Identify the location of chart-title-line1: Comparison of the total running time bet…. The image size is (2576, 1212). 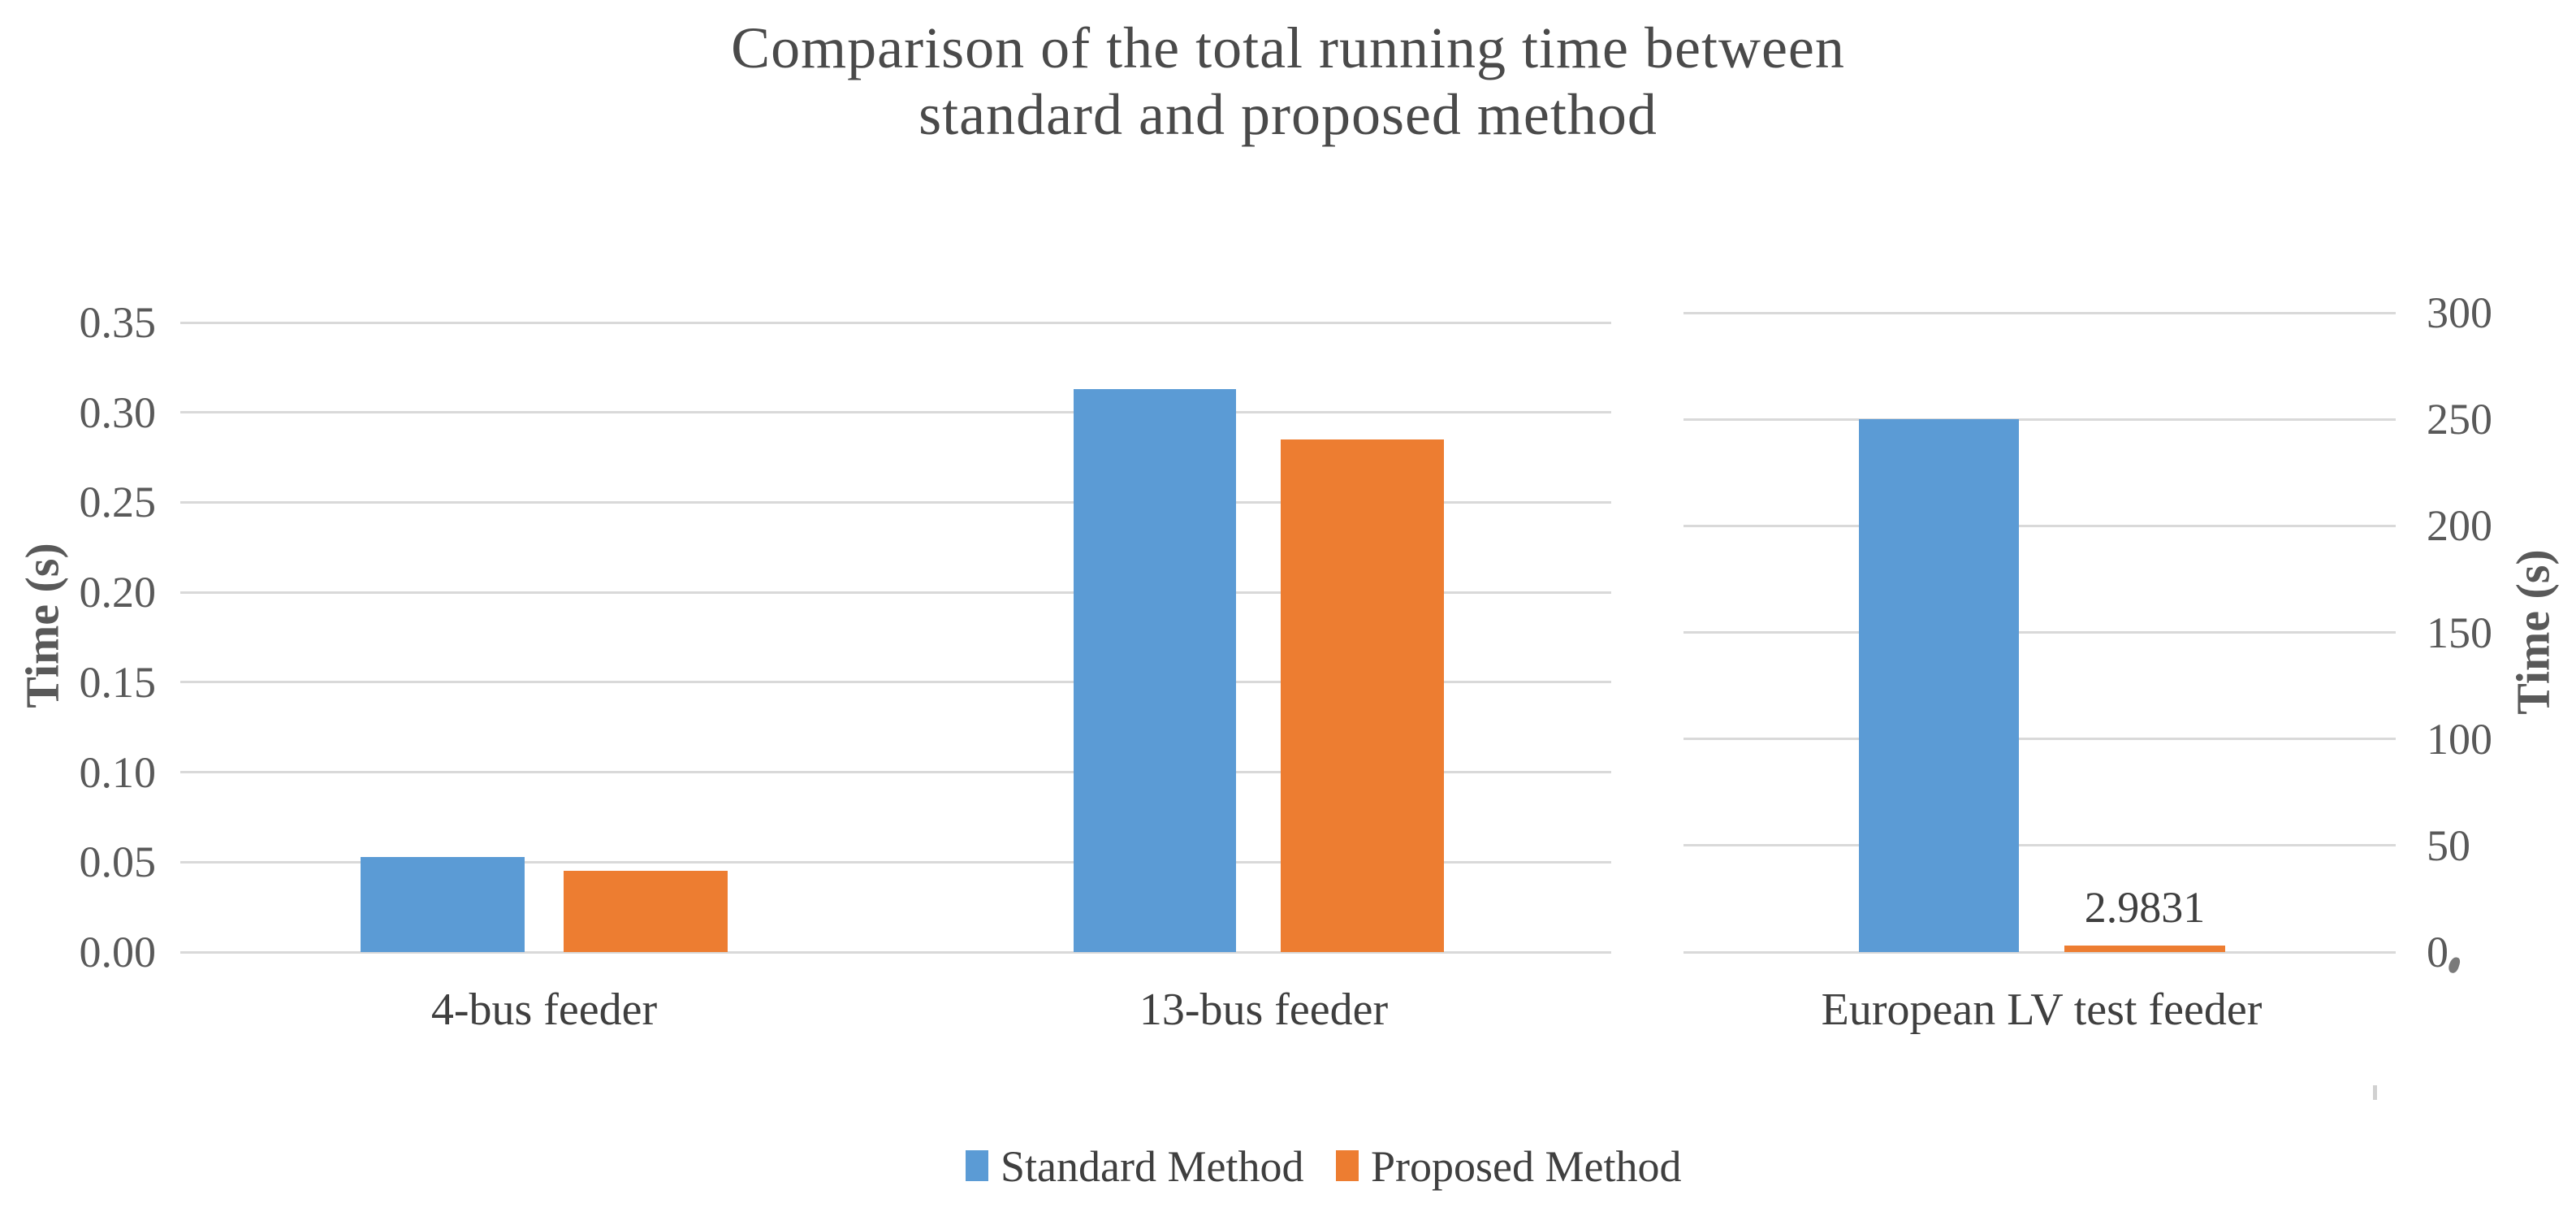
(1288, 47).